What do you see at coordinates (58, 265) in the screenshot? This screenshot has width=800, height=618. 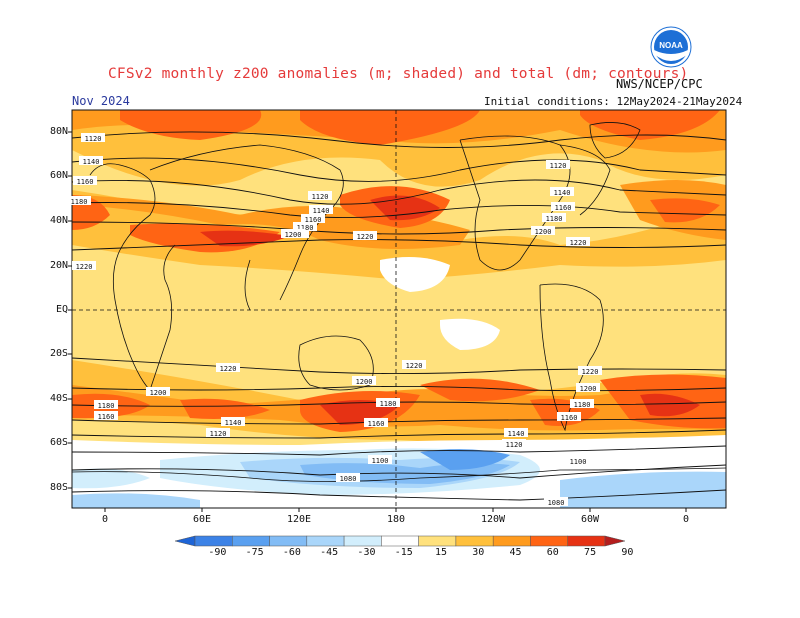 I see `lat-label: 20N` at bounding box center [58, 265].